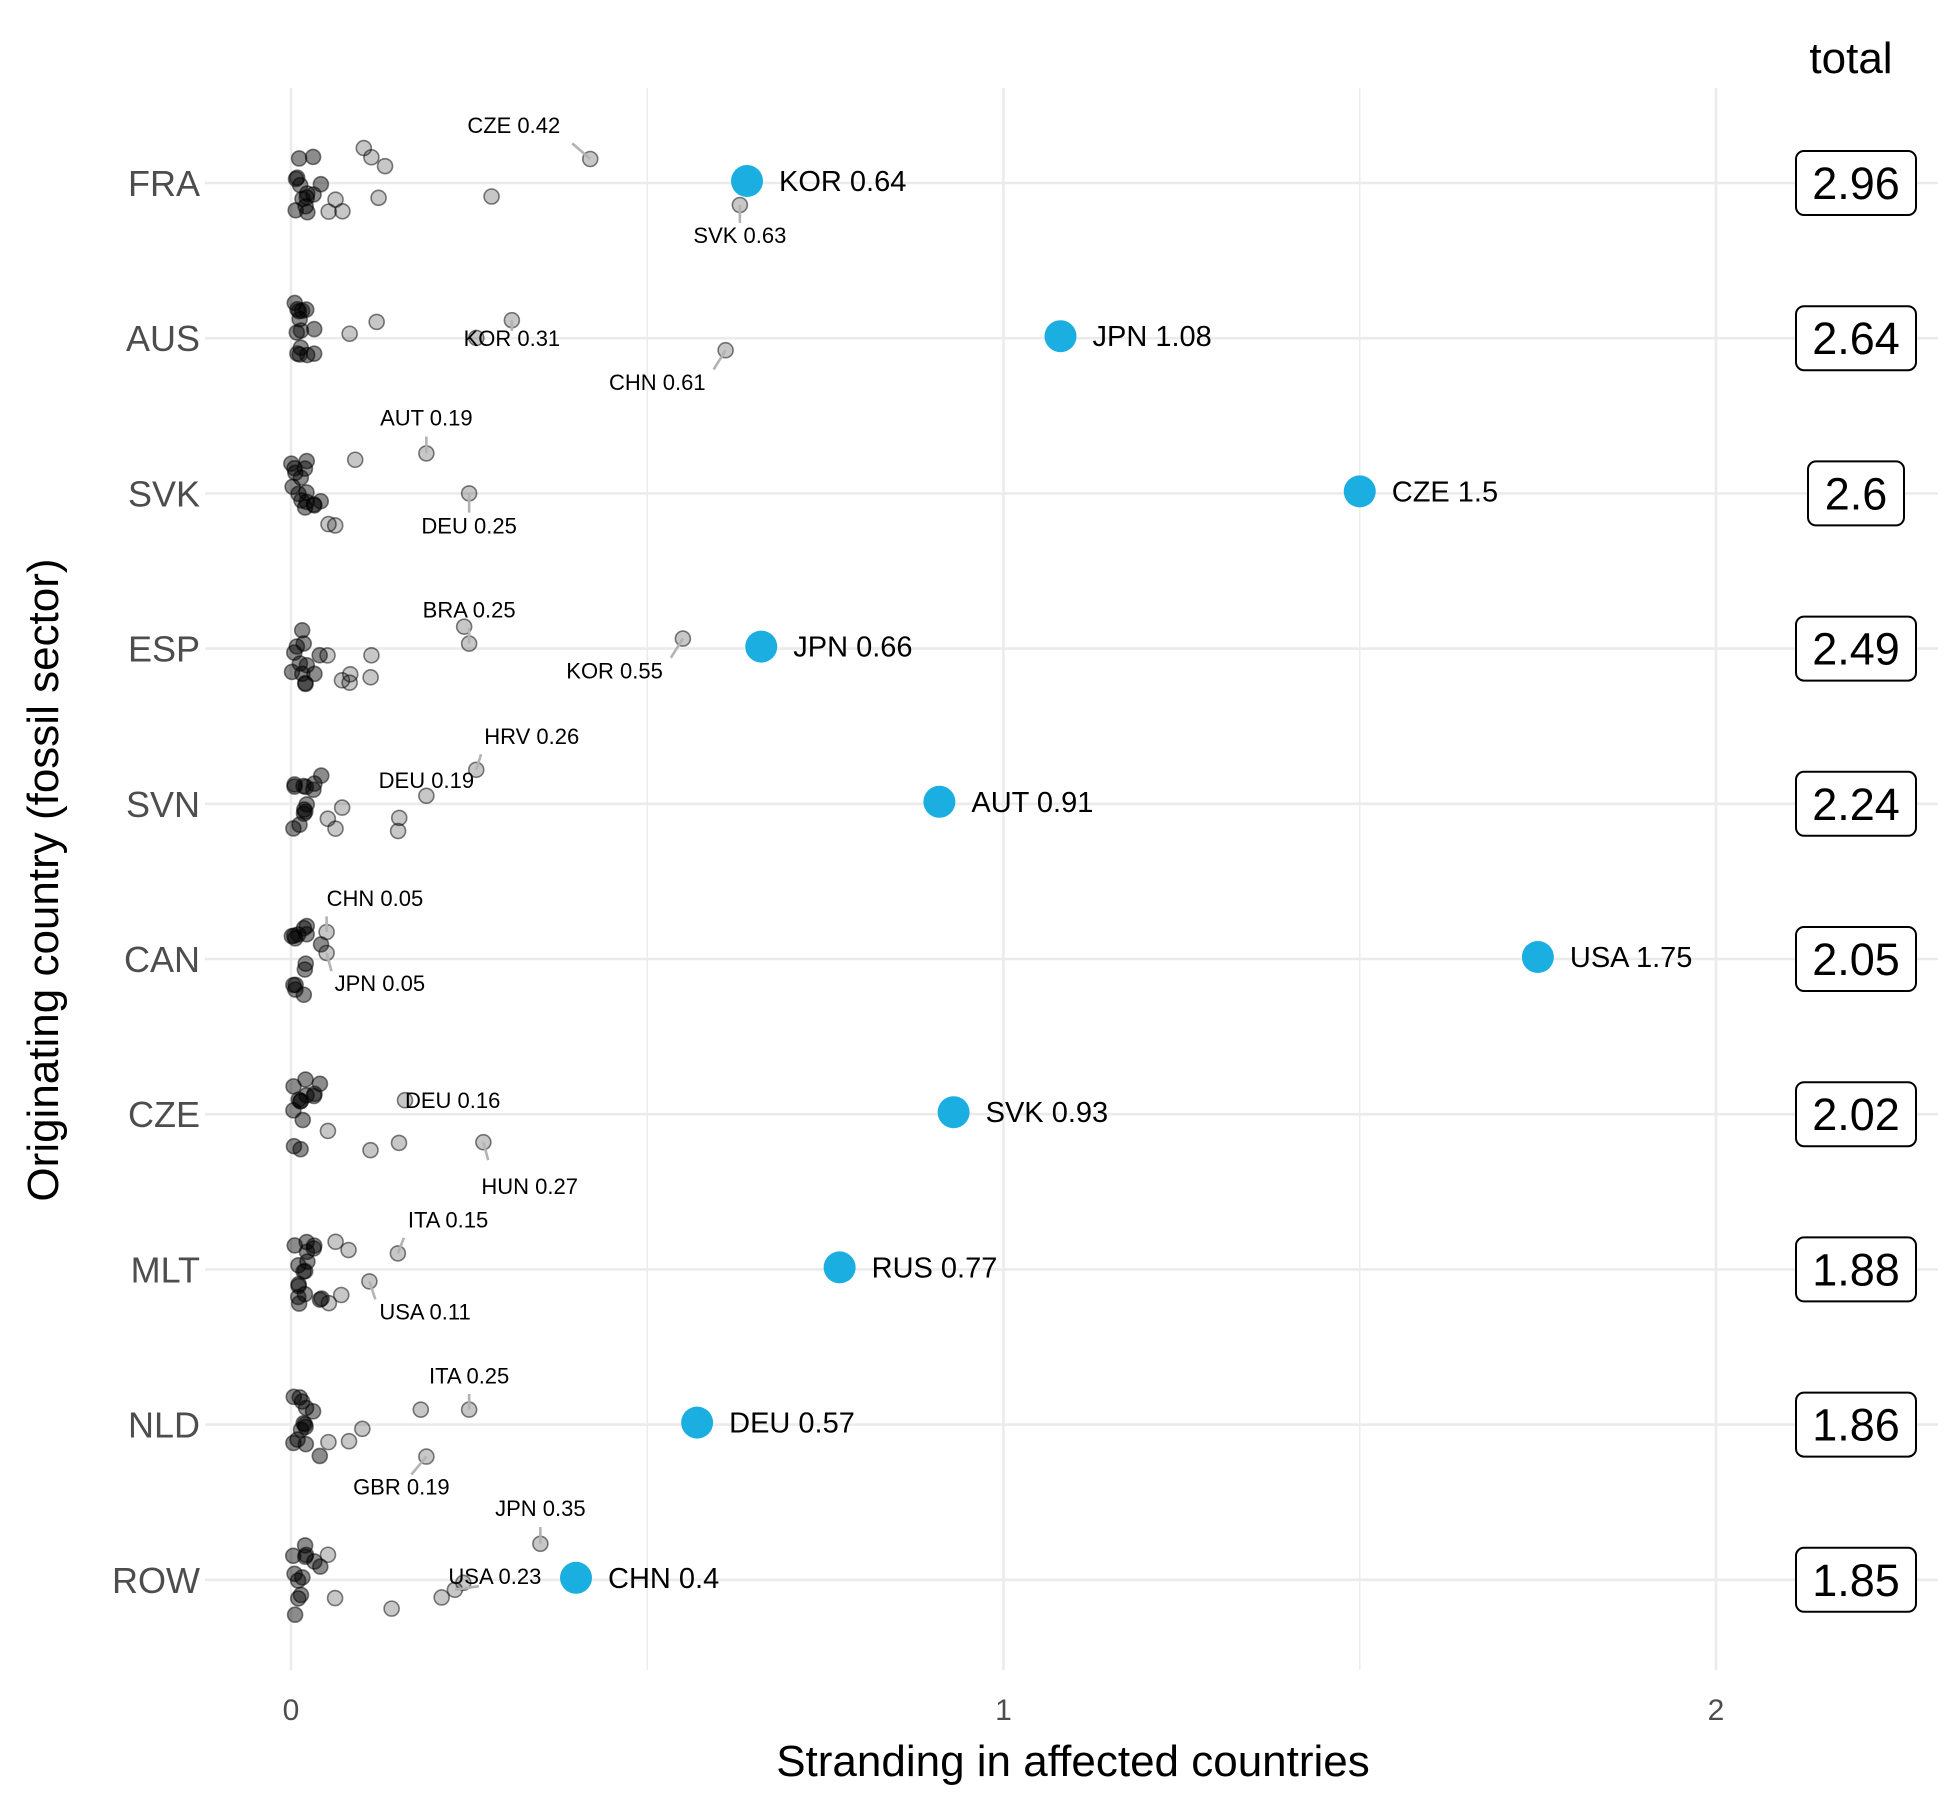 Image resolution: width=1950 pixels, height=1800 pixels. What do you see at coordinates (1716, 1710) in the screenshot?
I see `x-tick-label: 2` at bounding box center [1716, 1710].